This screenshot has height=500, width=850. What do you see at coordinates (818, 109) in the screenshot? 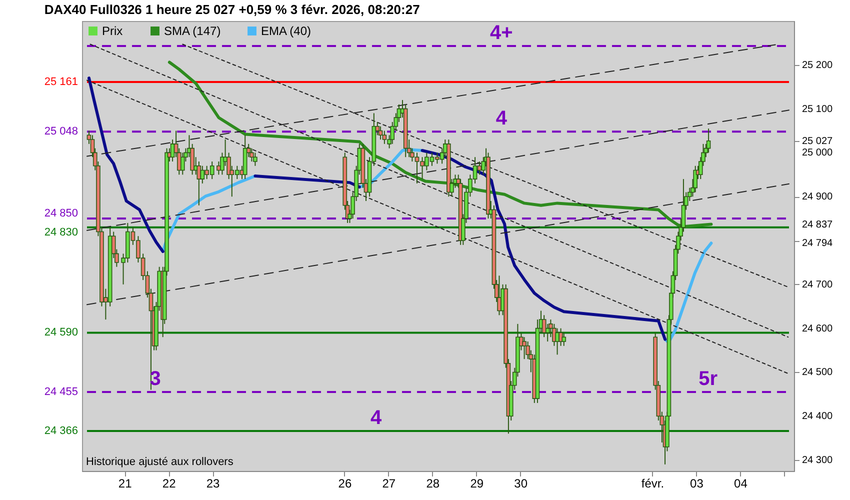
I see `y-tick-label: 25 100` at bounding box center [818, 109].